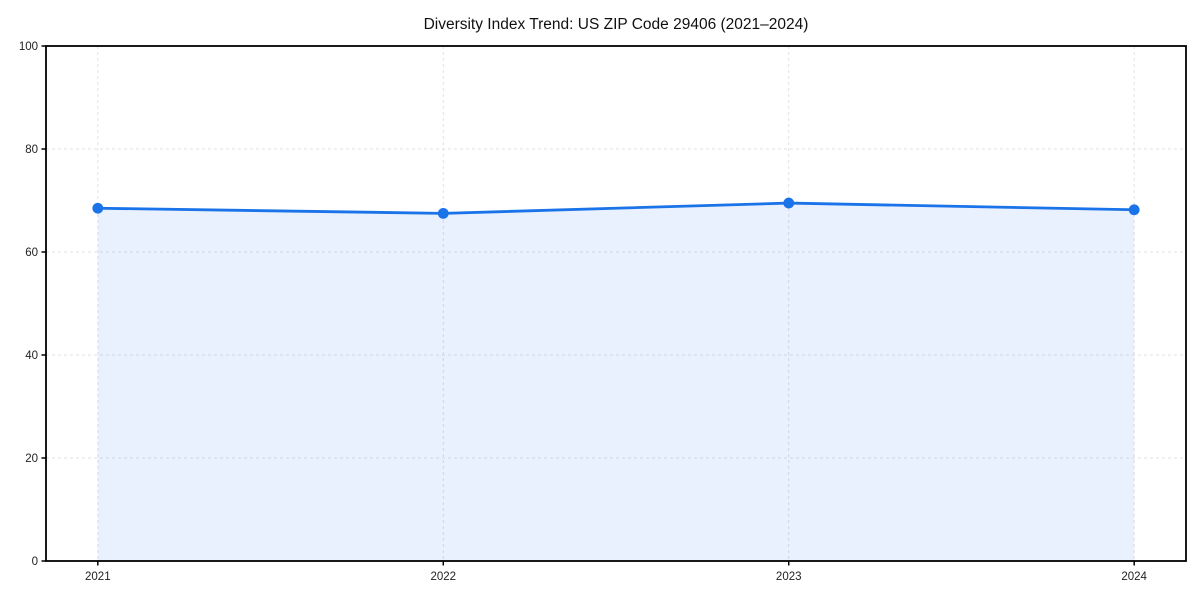 The height and width of the screenshot is (605, 1200). Describe the element at coordinates (443, 577) in the screenshot. I see `x-tick-label: 2022` at that location.